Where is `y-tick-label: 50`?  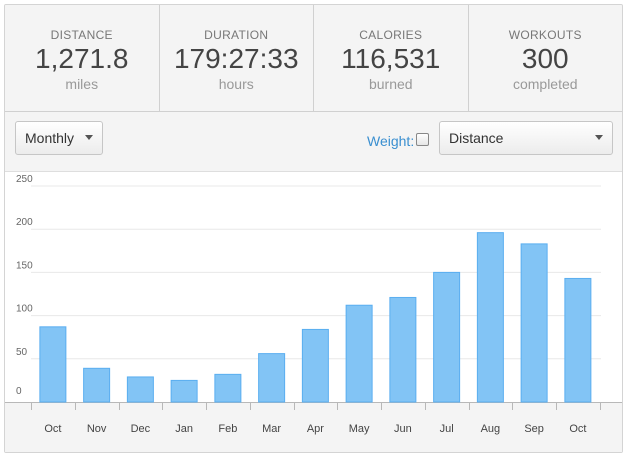
y-tick-label: 50 is located at coordinates (22, 352).